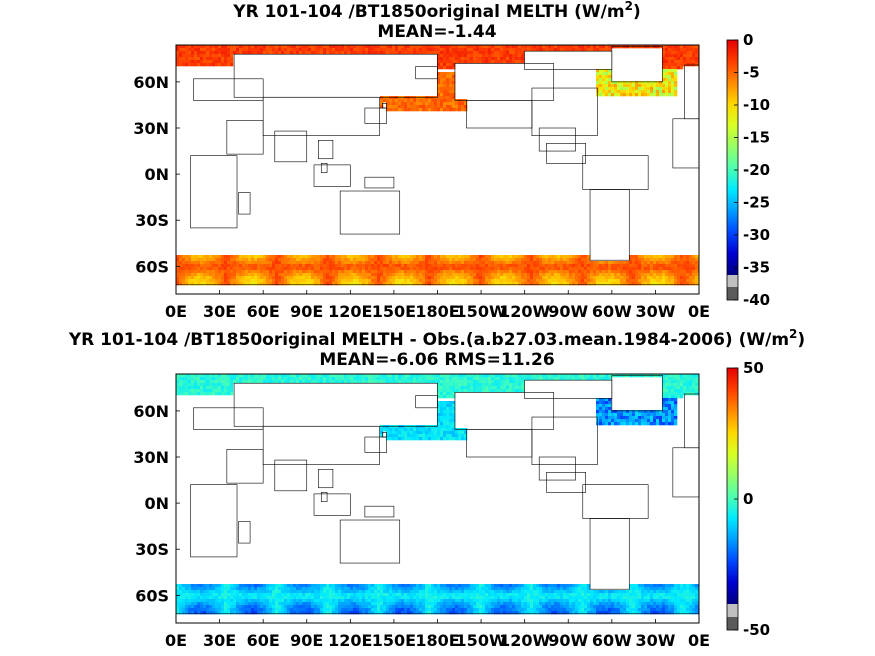  I want to click on x-tick-label: 120W, so click(524, 311).